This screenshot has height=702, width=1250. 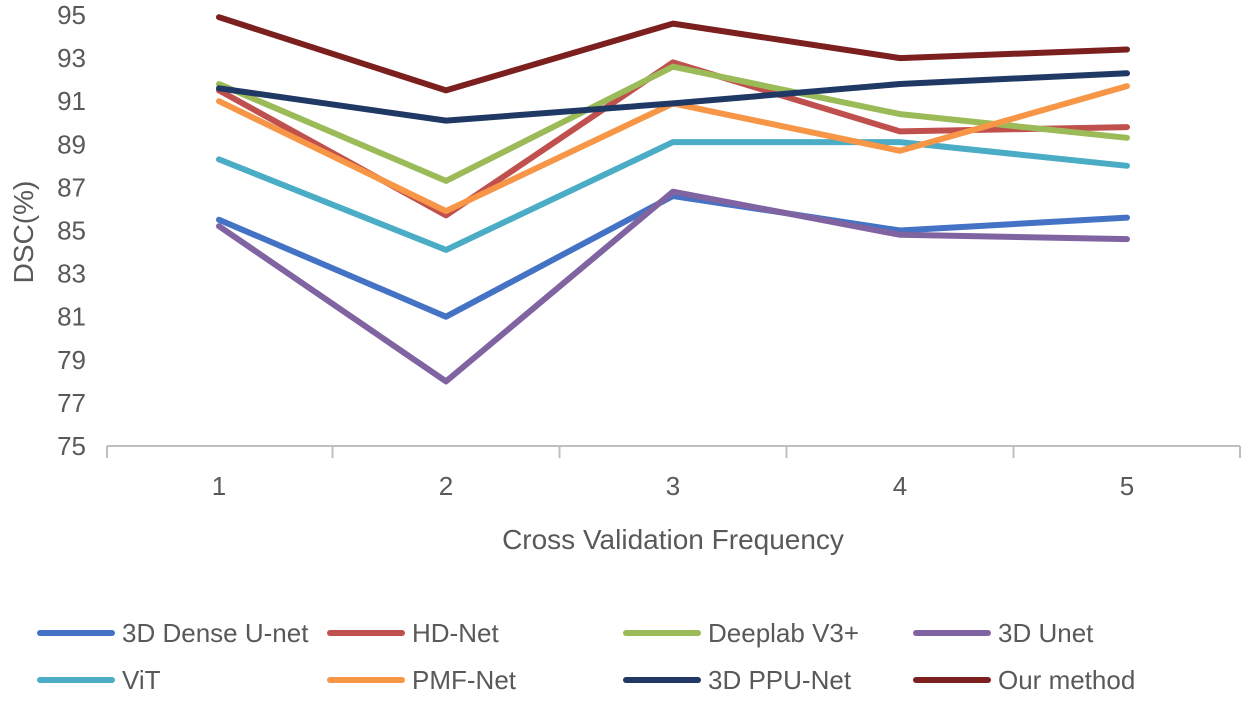 What do you see at coordinates (71, 187) in the screenshot?
I see `y-tick-label: 87` at bounding box center [71, 187].